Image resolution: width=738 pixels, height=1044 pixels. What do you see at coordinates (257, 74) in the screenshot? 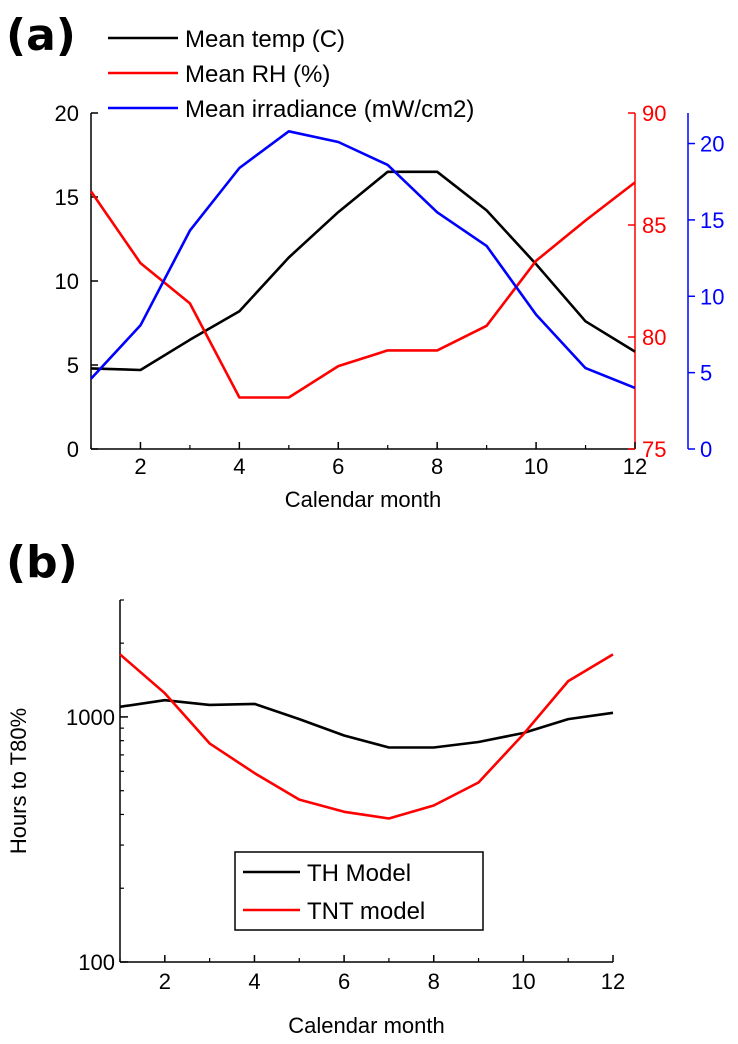
I see `legend-label: Mean RH (%)` at bounding box center [257, 74].